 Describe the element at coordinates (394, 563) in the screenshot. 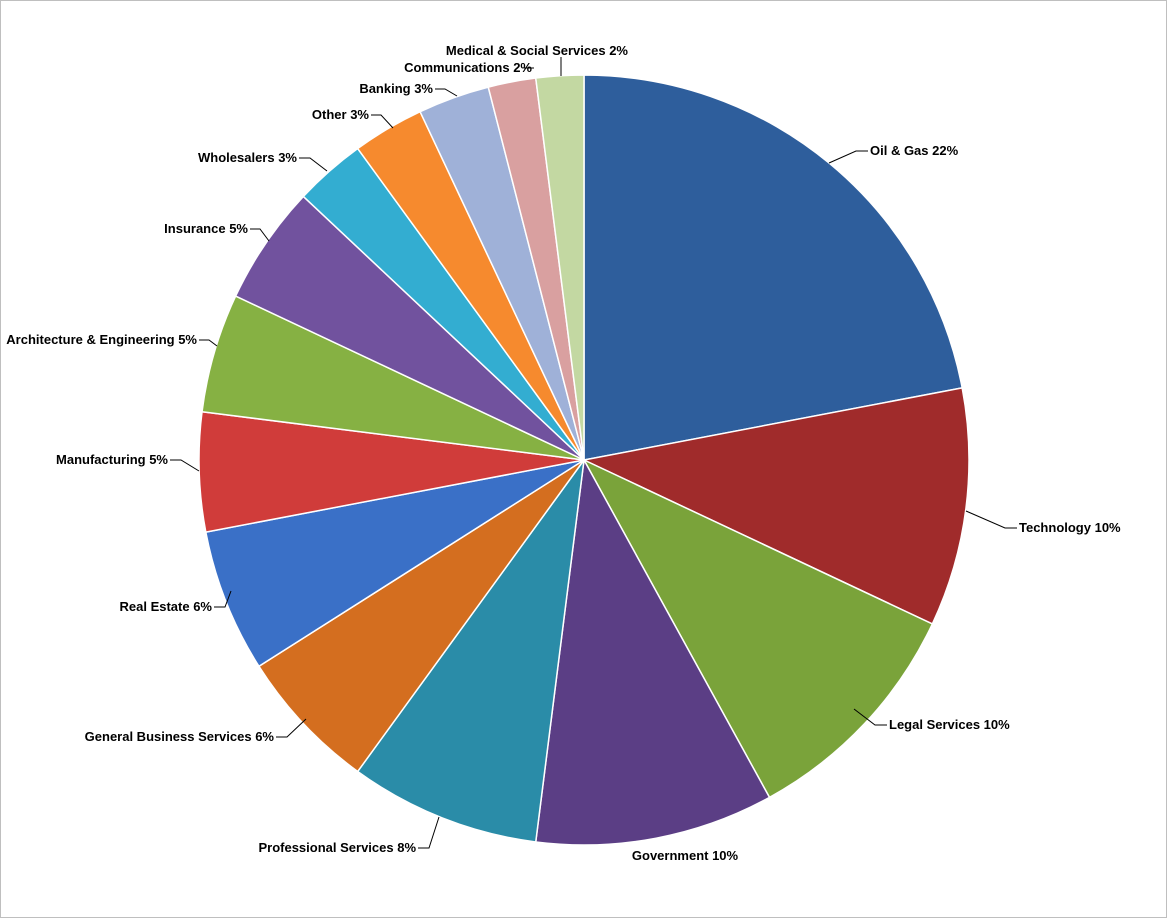

I see `pie-slice-real-estate` at that location.